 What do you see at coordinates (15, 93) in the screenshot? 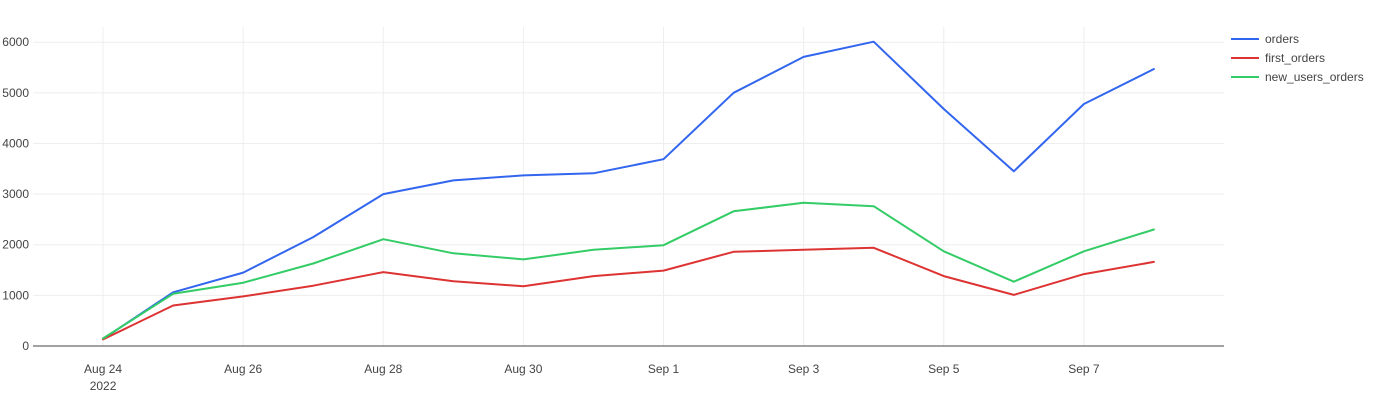
I see `y-tick-label: 5000` at bounding box center [15, 93].